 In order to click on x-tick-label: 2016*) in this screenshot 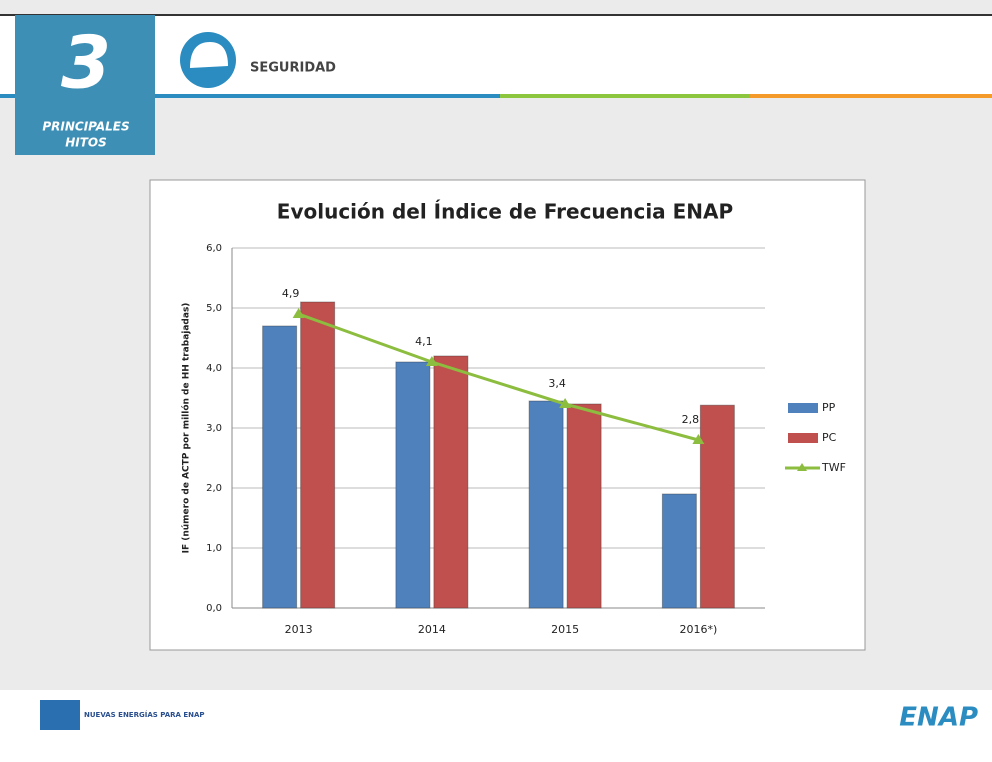, I will do `click(698, 629)`.